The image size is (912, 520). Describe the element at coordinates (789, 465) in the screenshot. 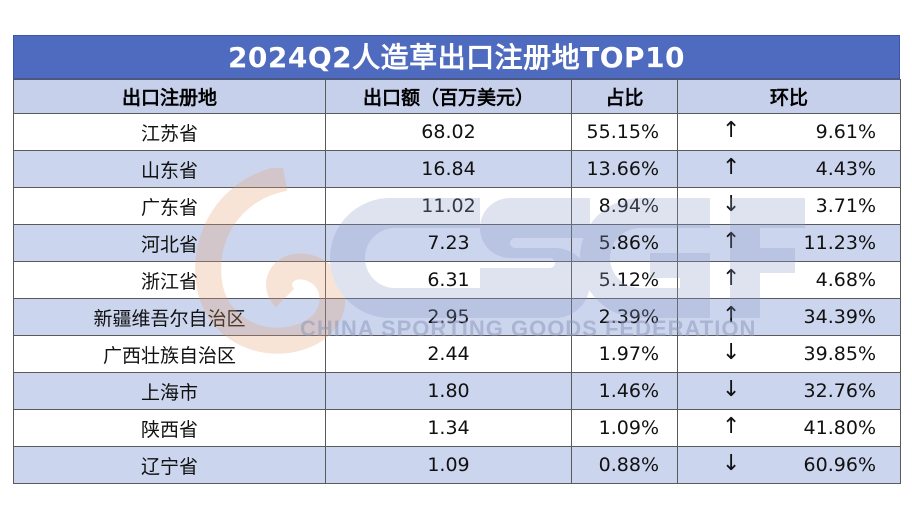

I see `cell-mom: ↓ 60.96%` at that location.